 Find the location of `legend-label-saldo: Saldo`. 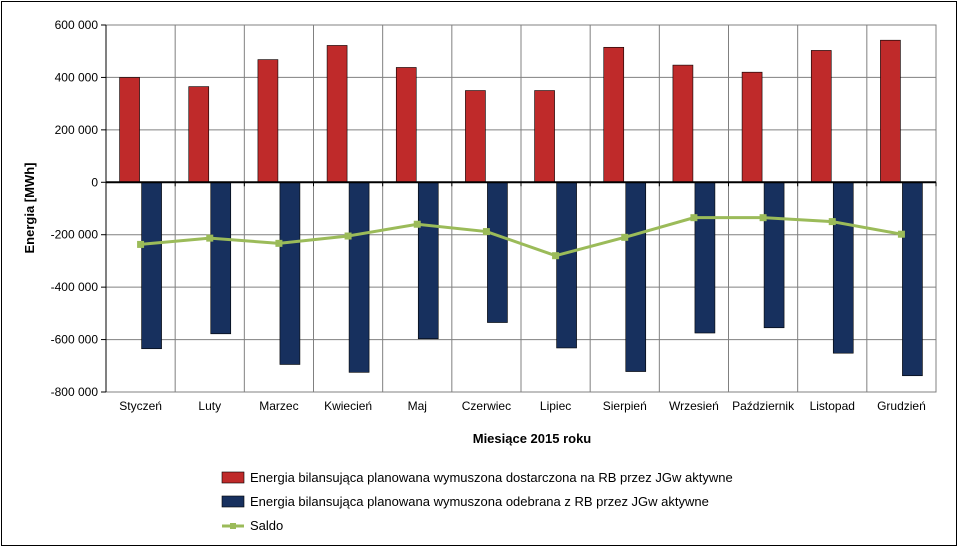

legend-label-saldo: Saldo is located at coordinates (266, 525).